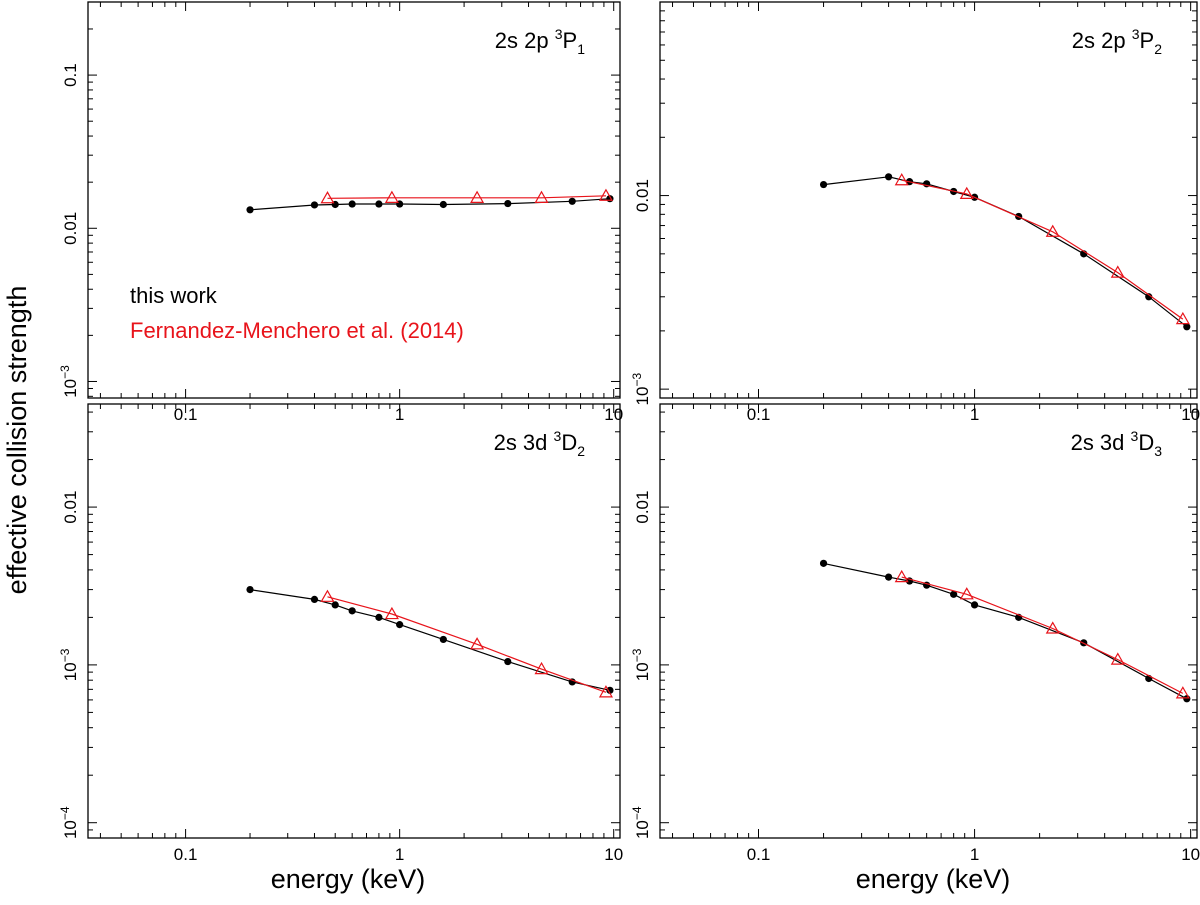  I want to click on y-tick-exponent: −4, so click(65, 813).